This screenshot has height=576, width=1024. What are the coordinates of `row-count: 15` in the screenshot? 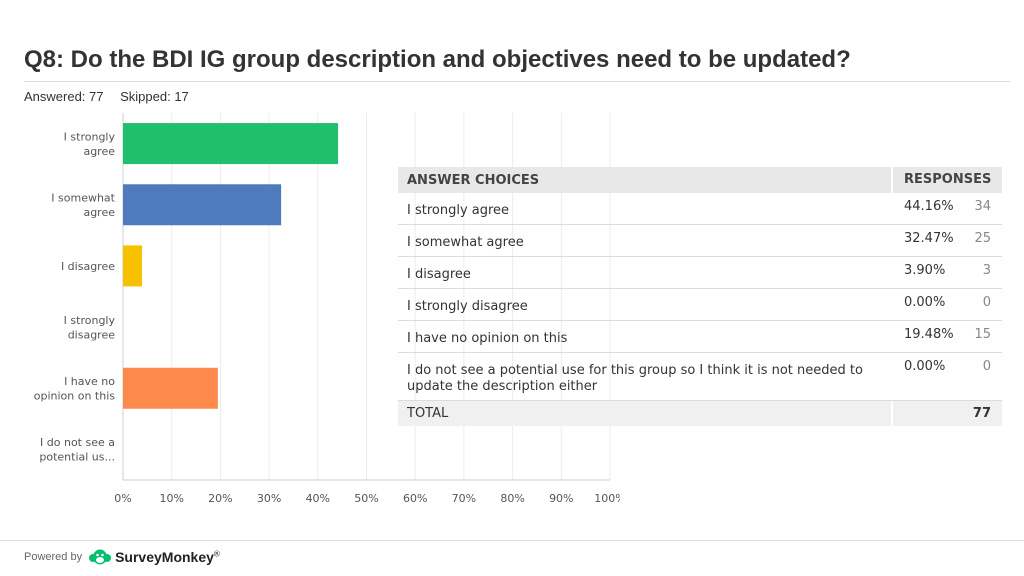 It's located at (982, 334).